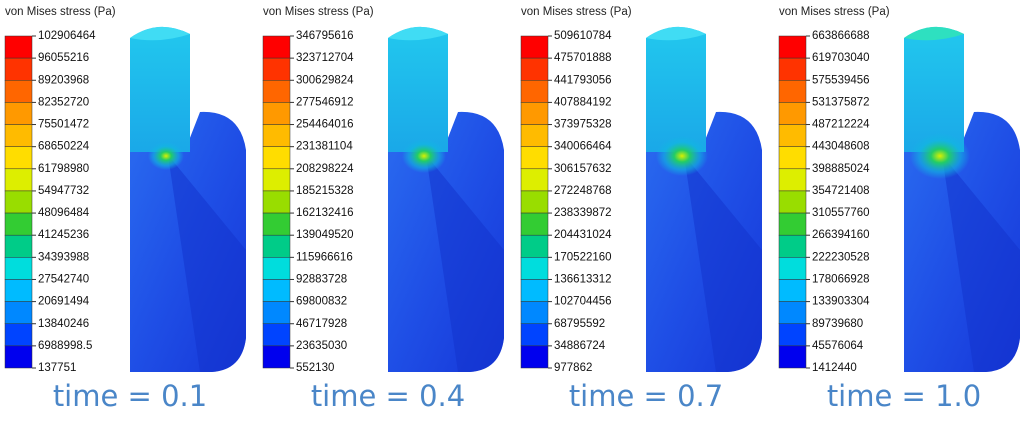  What do you see at coordinates (130, 396) in the screenshot?
I see `caption: time = 0.1` at bounding box center [130, 396].